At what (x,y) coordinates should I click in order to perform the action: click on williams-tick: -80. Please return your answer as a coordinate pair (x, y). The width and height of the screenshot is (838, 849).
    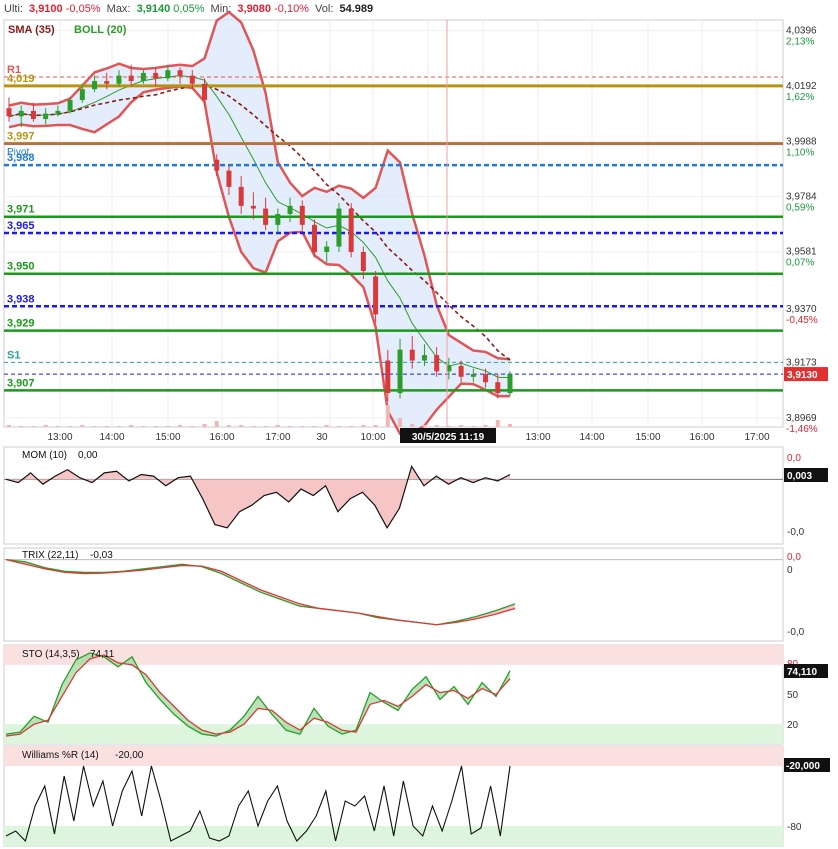
    Looking at the image, I should click on (794, 827).